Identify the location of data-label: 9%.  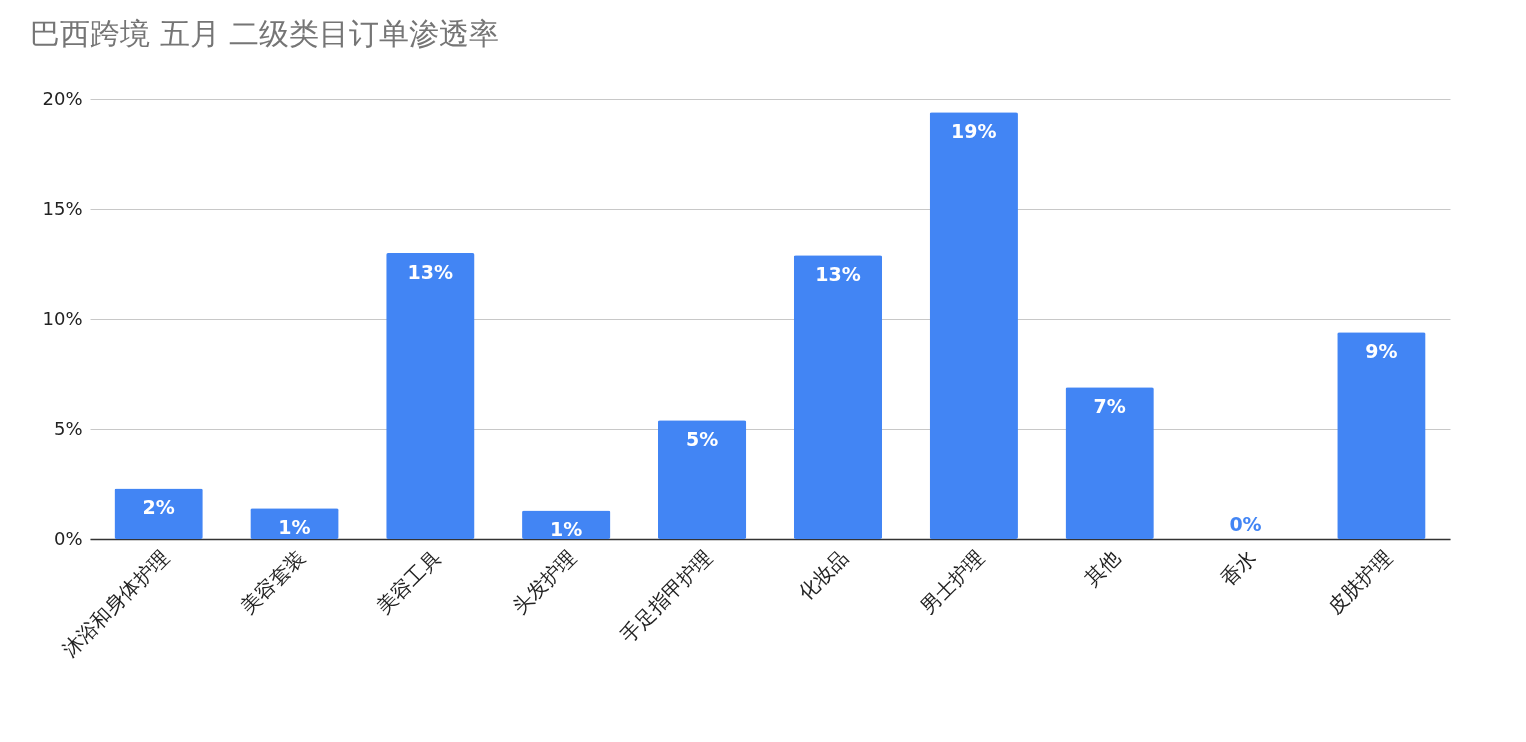
(1381, 351).